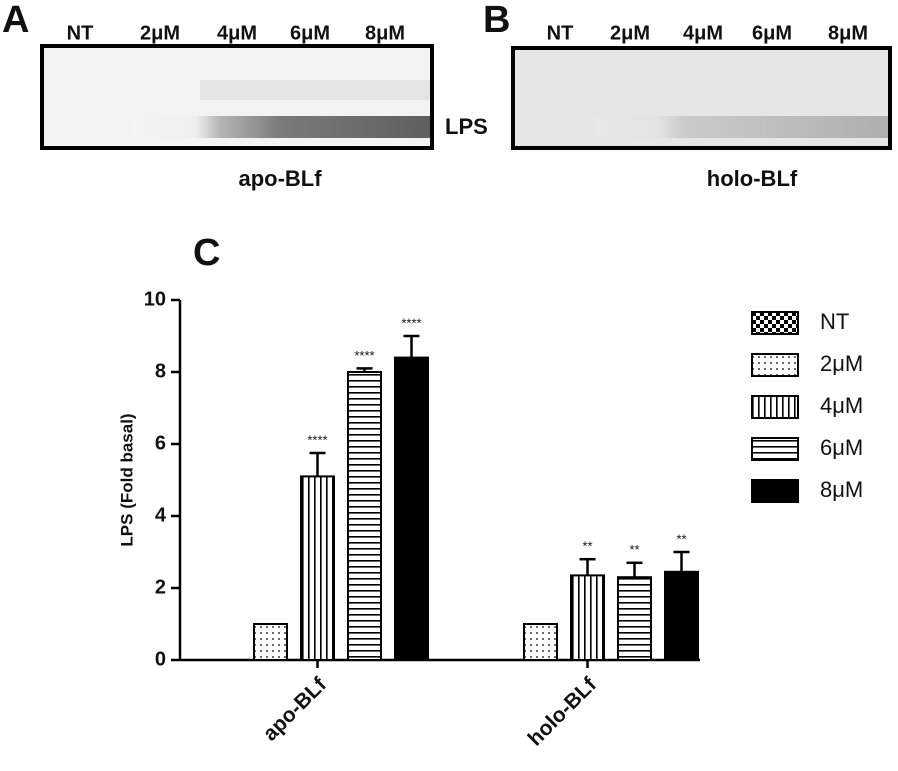 The width and height of the screenshot is (898, 771). What do you see at coordinates (161, 515) in the screenshot?
I see `y-tick-label: 4` at bounding box center [161, 515].